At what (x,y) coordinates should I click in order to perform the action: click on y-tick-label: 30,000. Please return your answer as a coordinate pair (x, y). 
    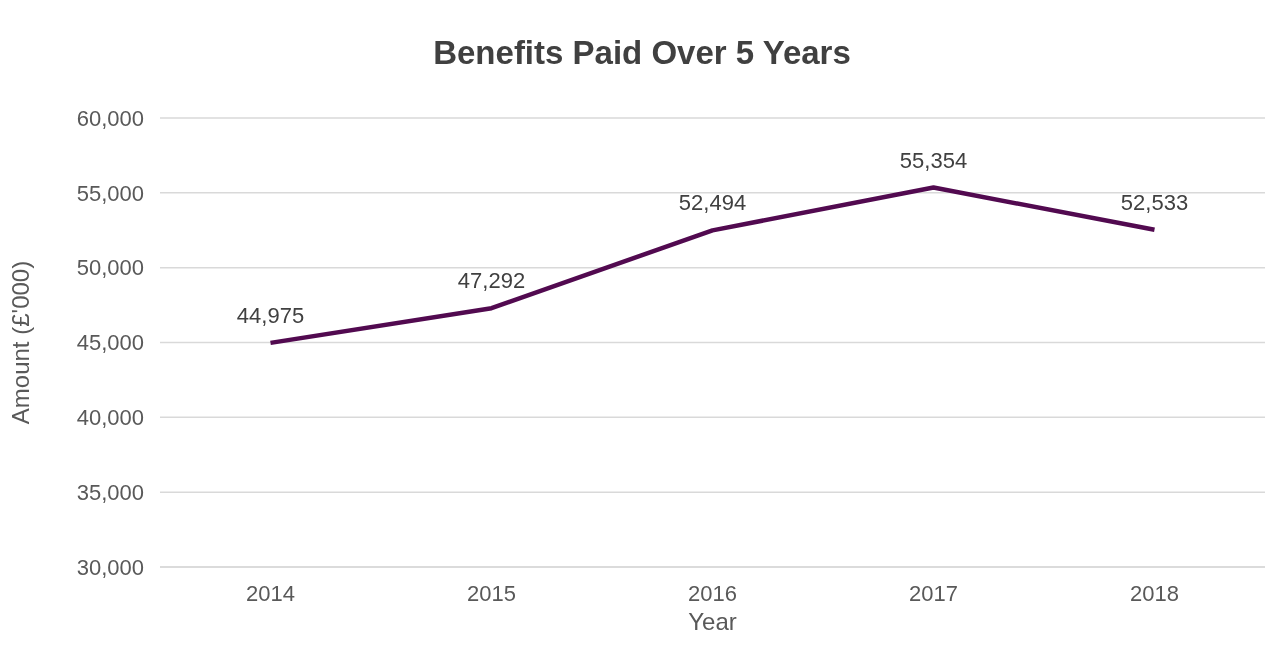
    Looking at the image, I should click on (110, 567).